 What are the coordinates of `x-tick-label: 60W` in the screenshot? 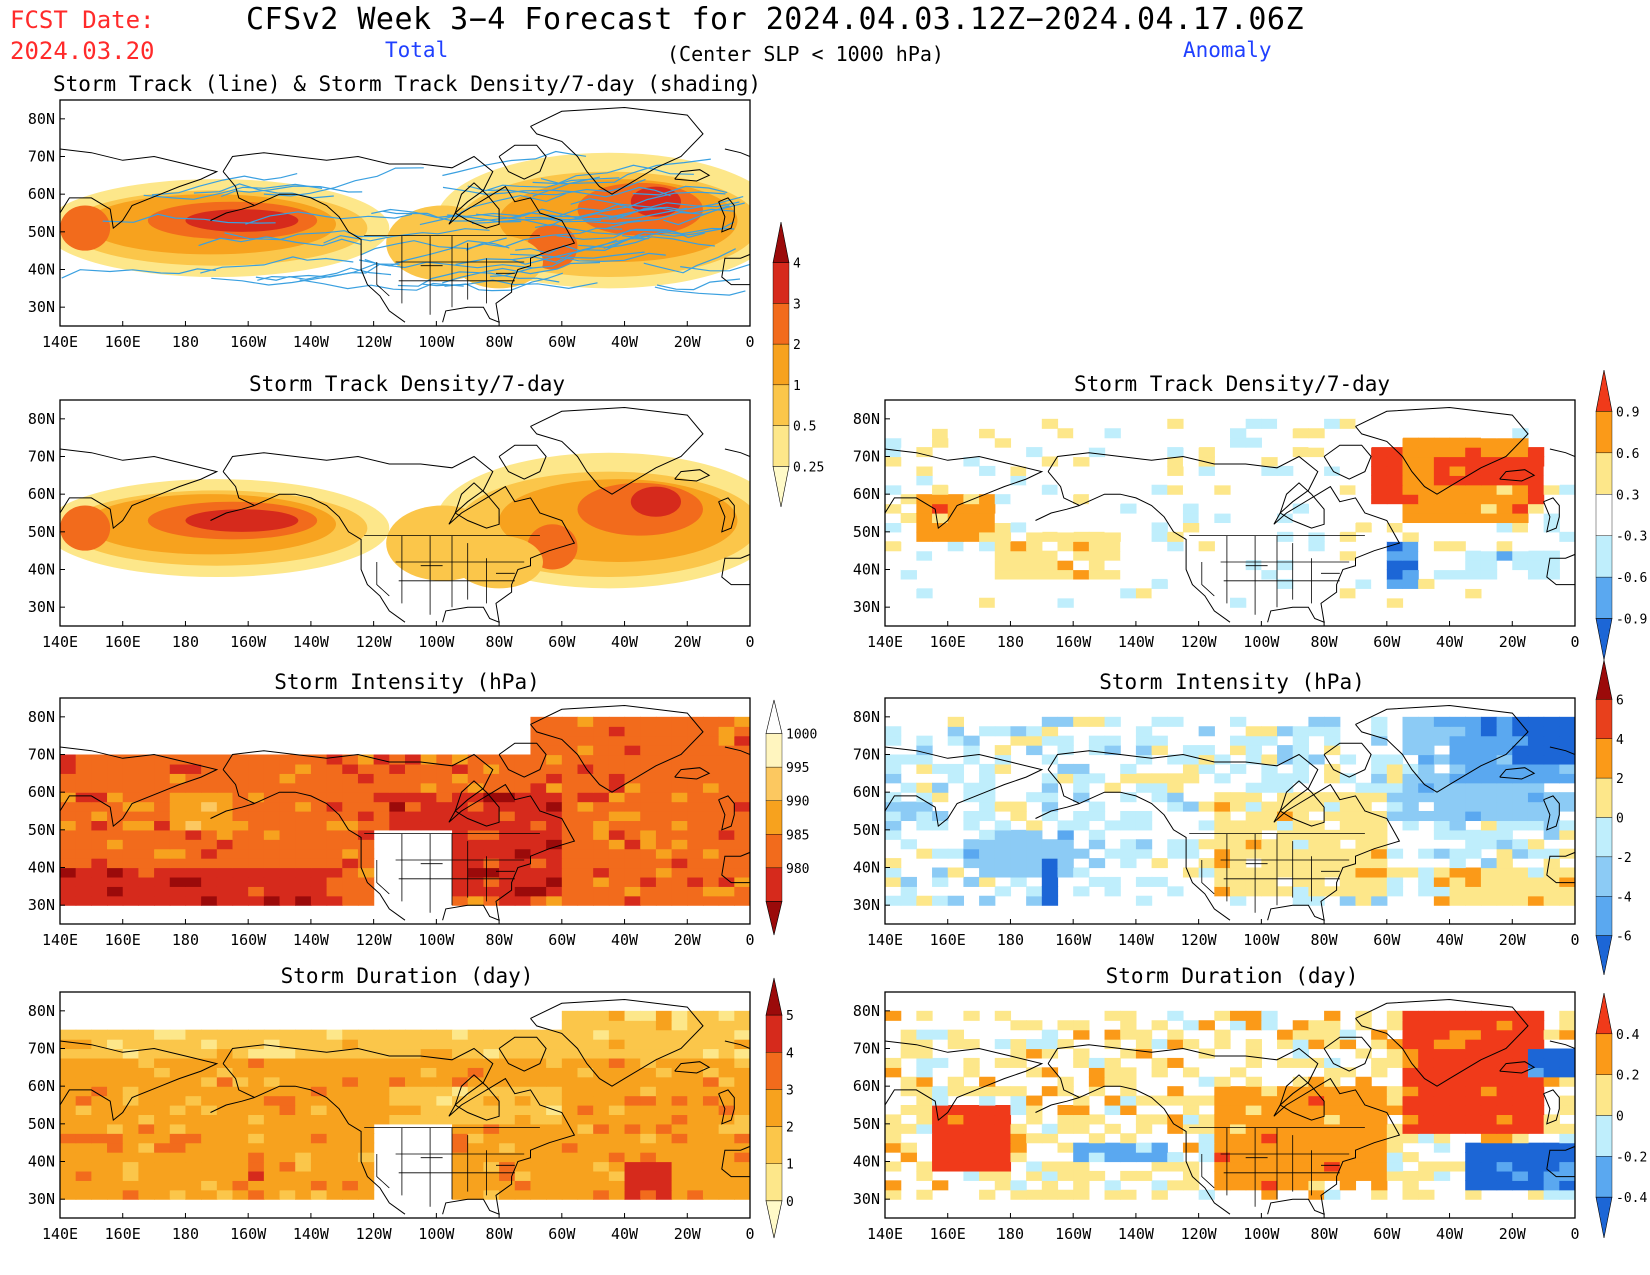 It's located at (562, 342).